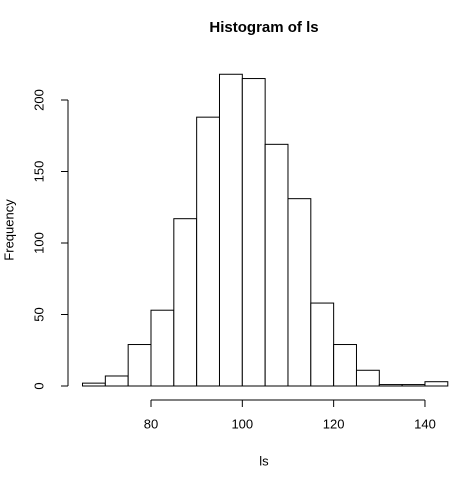  I want to click on y-tick-label: 100, so click(38, 243).